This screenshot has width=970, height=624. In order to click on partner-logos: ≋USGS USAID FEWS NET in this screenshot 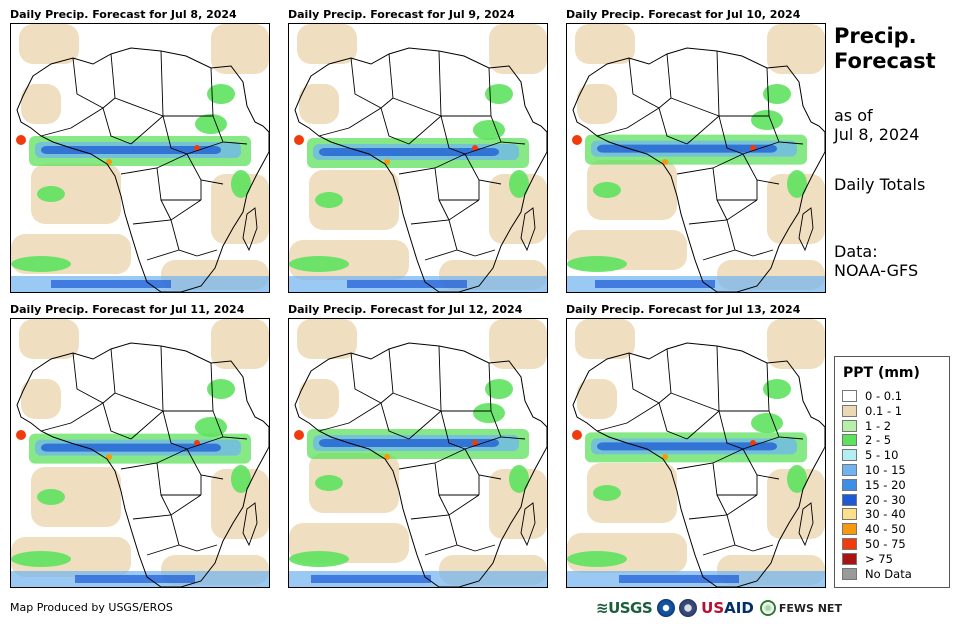, I will do `click(719, 608)`.